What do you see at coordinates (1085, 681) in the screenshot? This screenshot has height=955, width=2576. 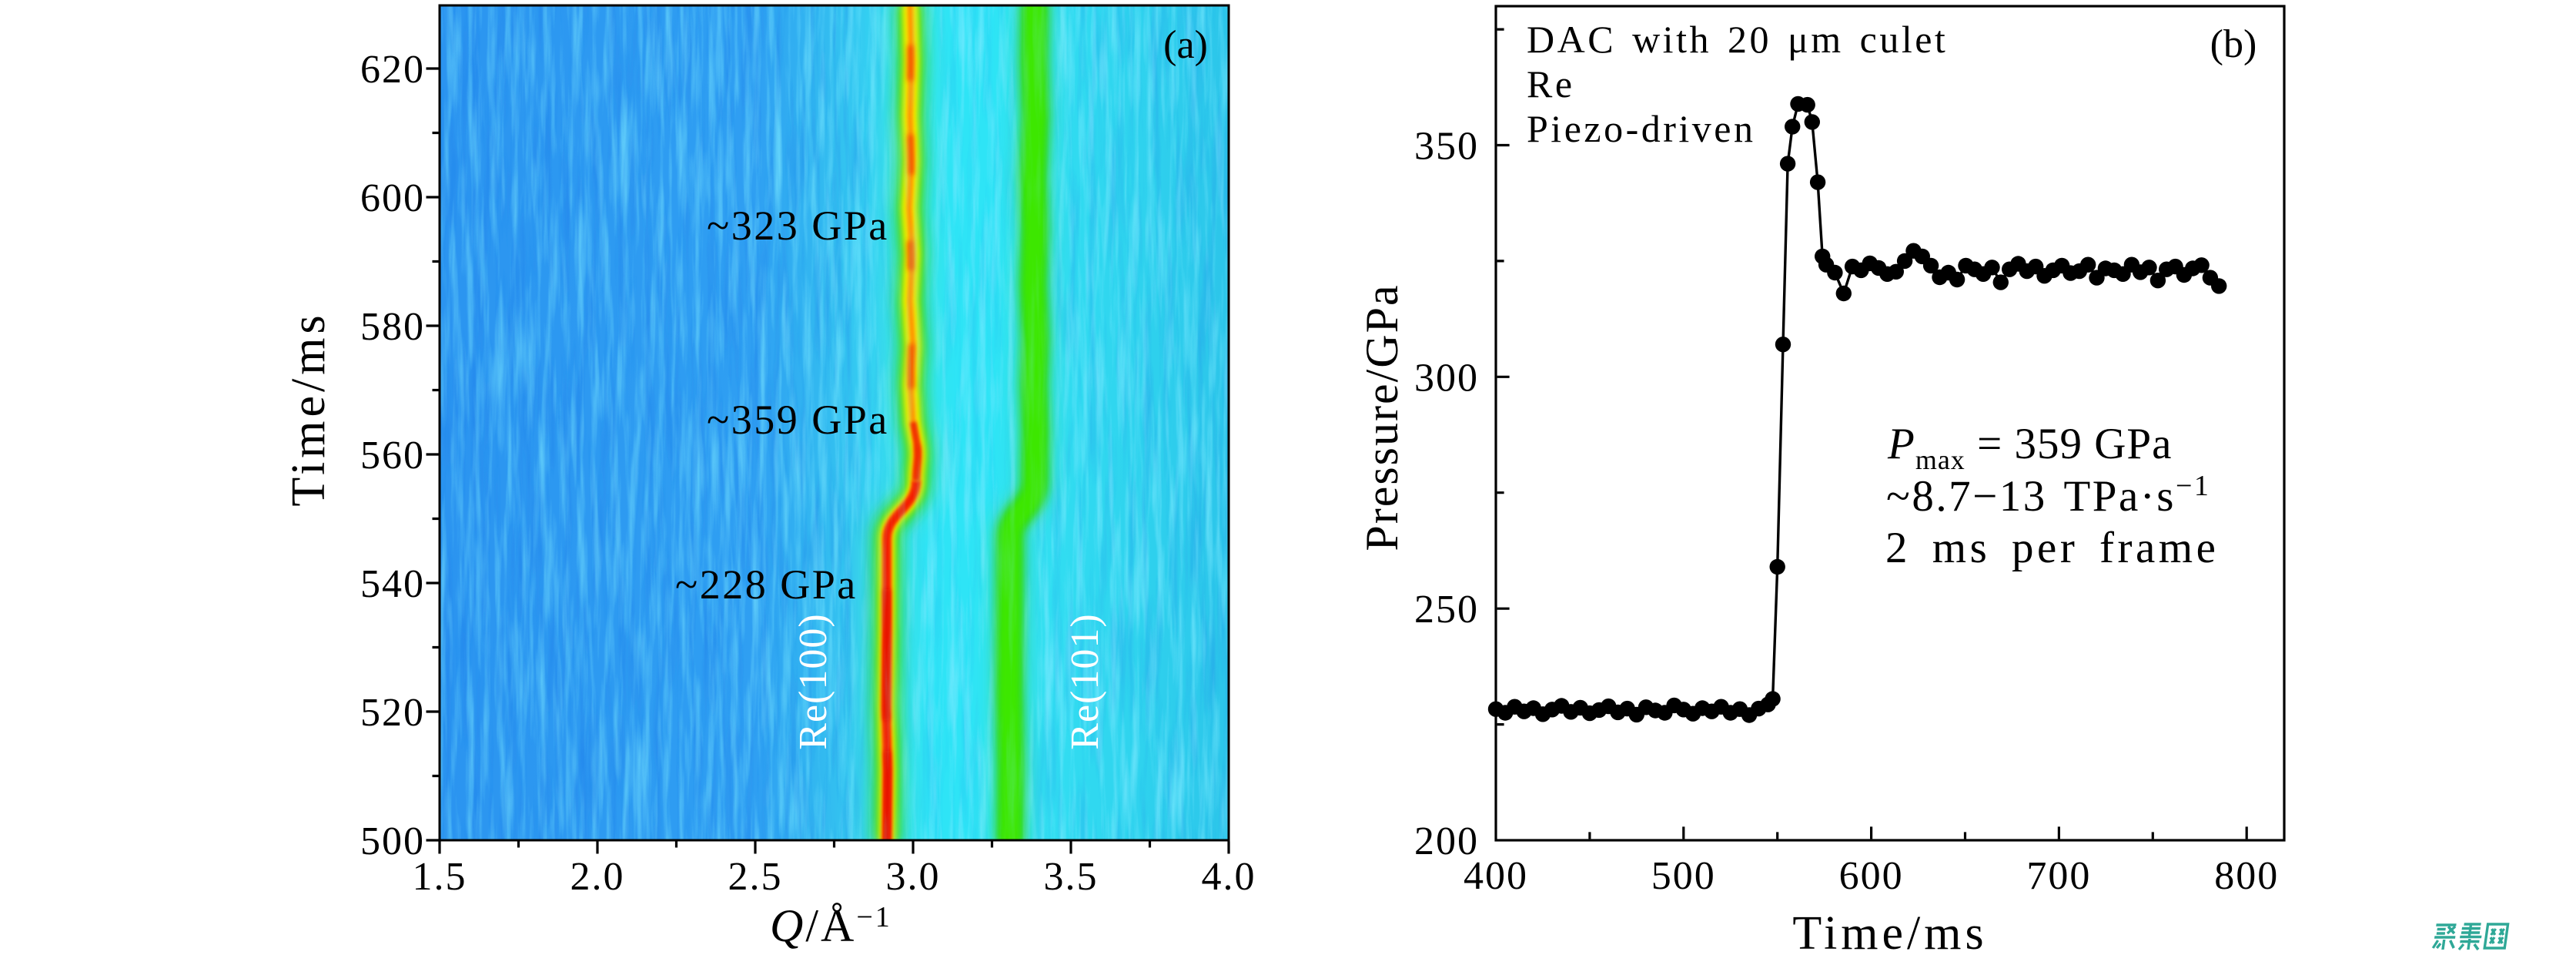 I see `svg-text: Re(101)` at bounding box center [1085, 681].